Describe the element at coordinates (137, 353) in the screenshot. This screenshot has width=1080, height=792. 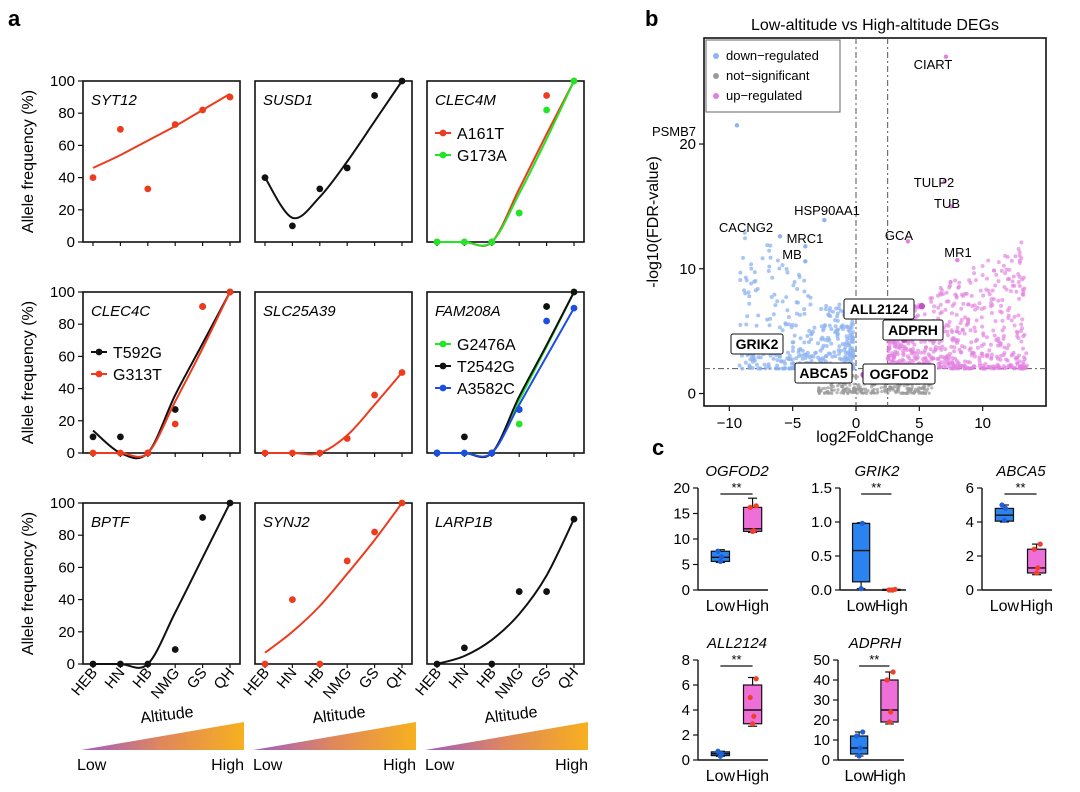
I see `legend-label: T592G` at that location.